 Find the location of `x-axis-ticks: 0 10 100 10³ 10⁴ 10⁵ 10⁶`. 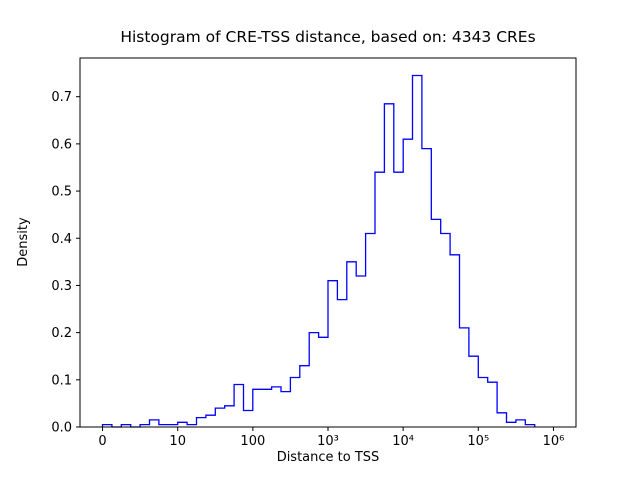

x-axis-ticks: 0 10 100 10³ 10⁴ 10⁵ 10⁶ is located at coordinates (331, 438).